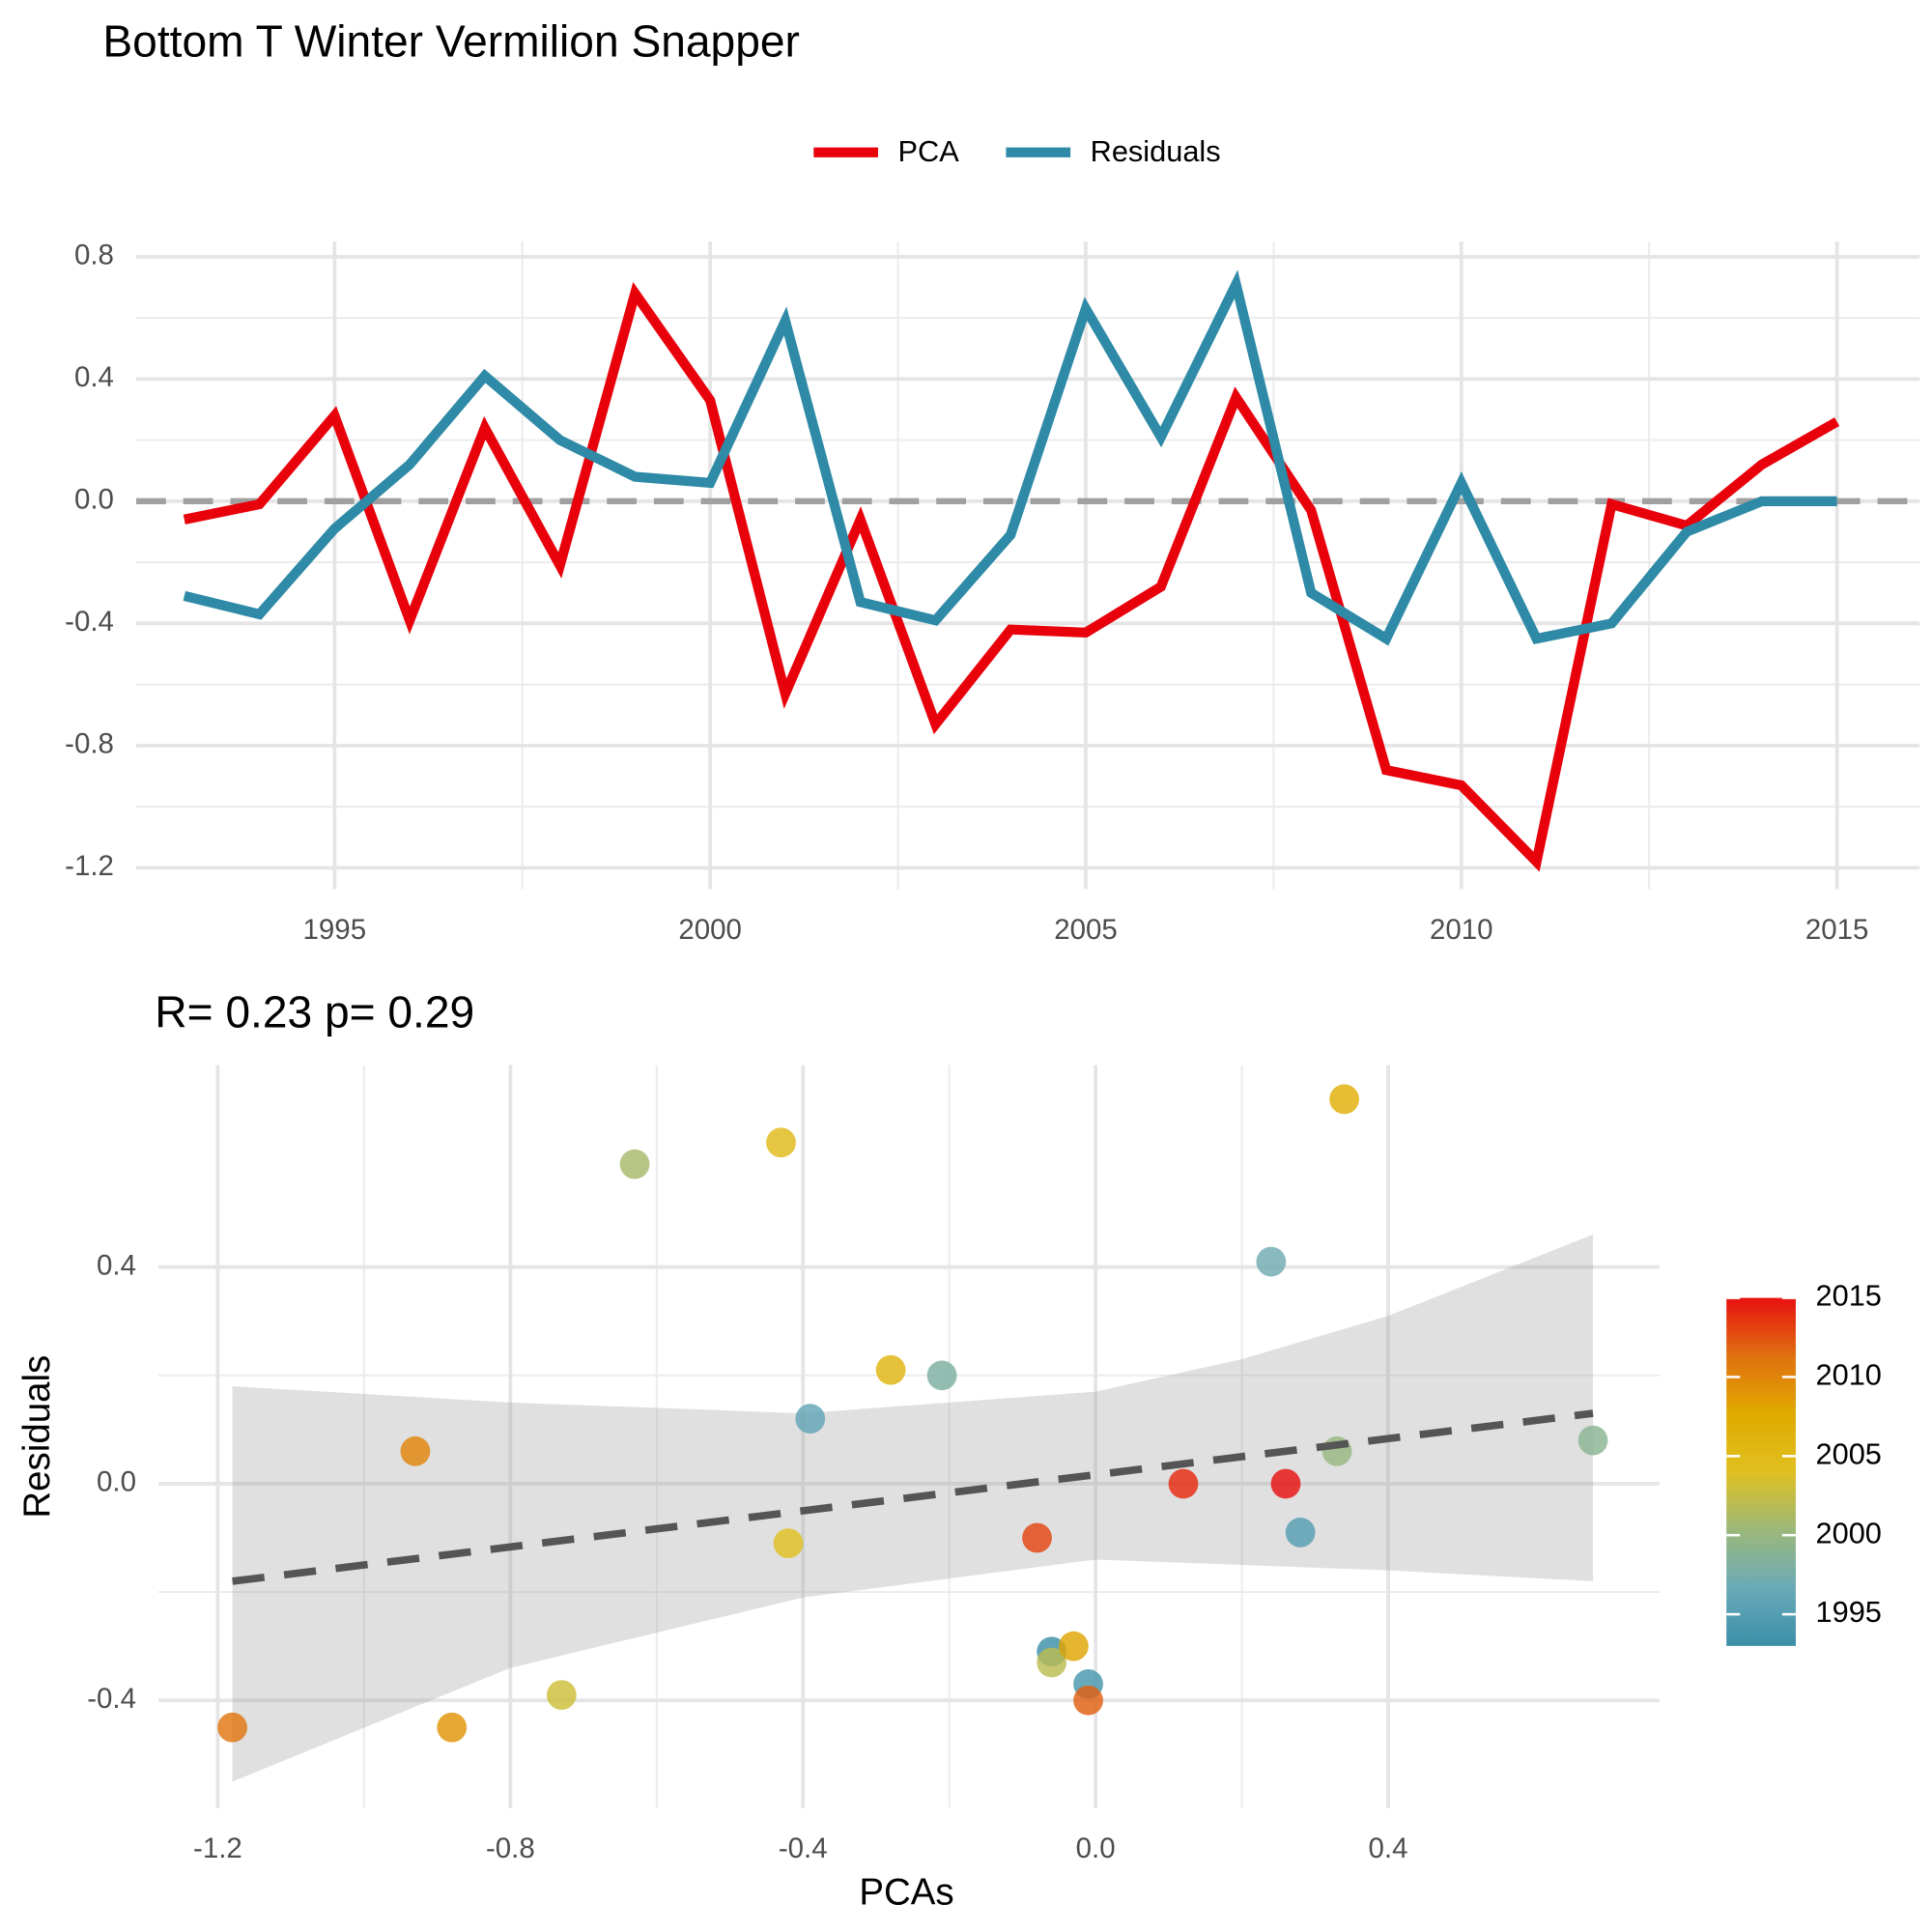  What do you see at coordinates (1156, 151) in the screenshot?
I see `legend-label: Residuals` at bounding box center [1156, 151].